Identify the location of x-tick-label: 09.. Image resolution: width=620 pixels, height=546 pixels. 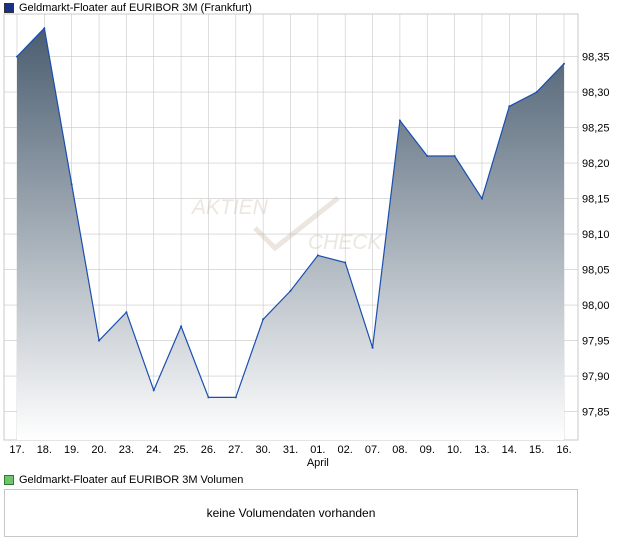
(427, 450).